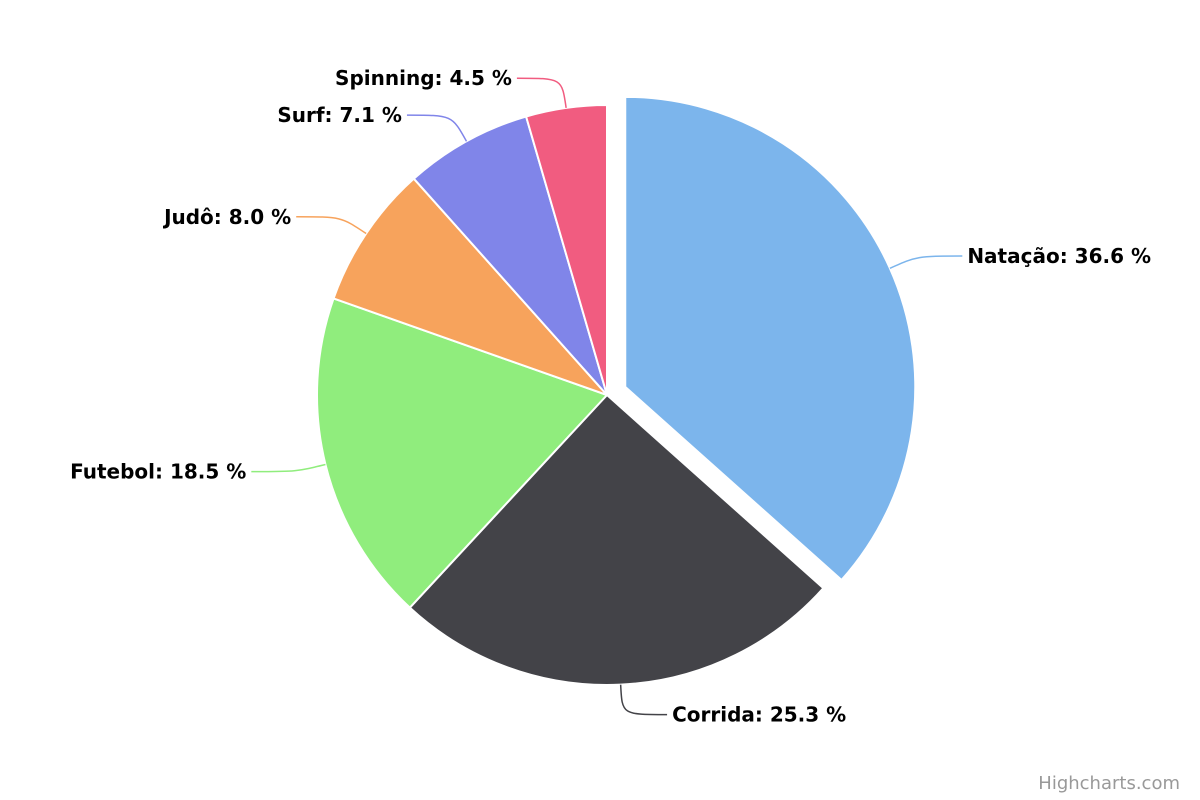  What do you see at coordinates (510, 255) in the screenshot?
I see `pie-slice-surf` at bounding box center [510, 255].